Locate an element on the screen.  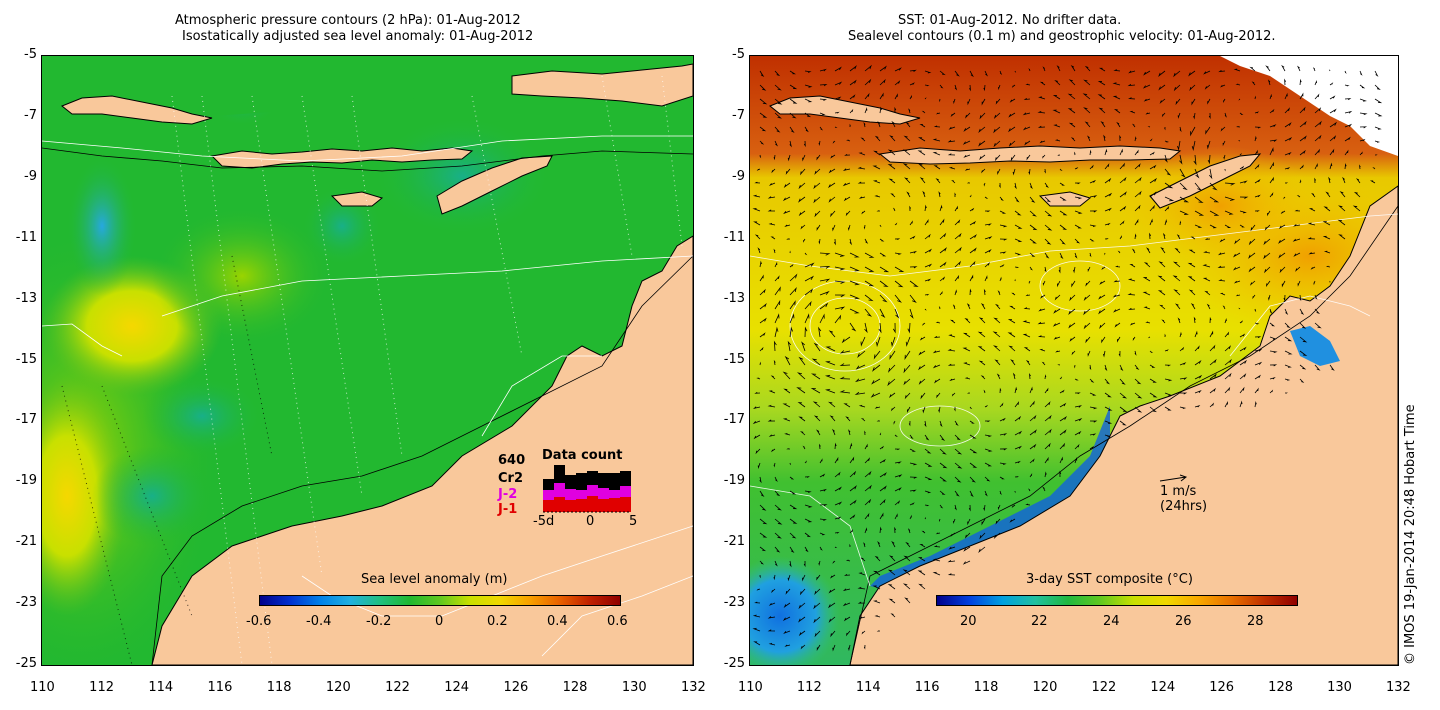
left-y-tick-label: -15 is located at coordinates (26, 359).